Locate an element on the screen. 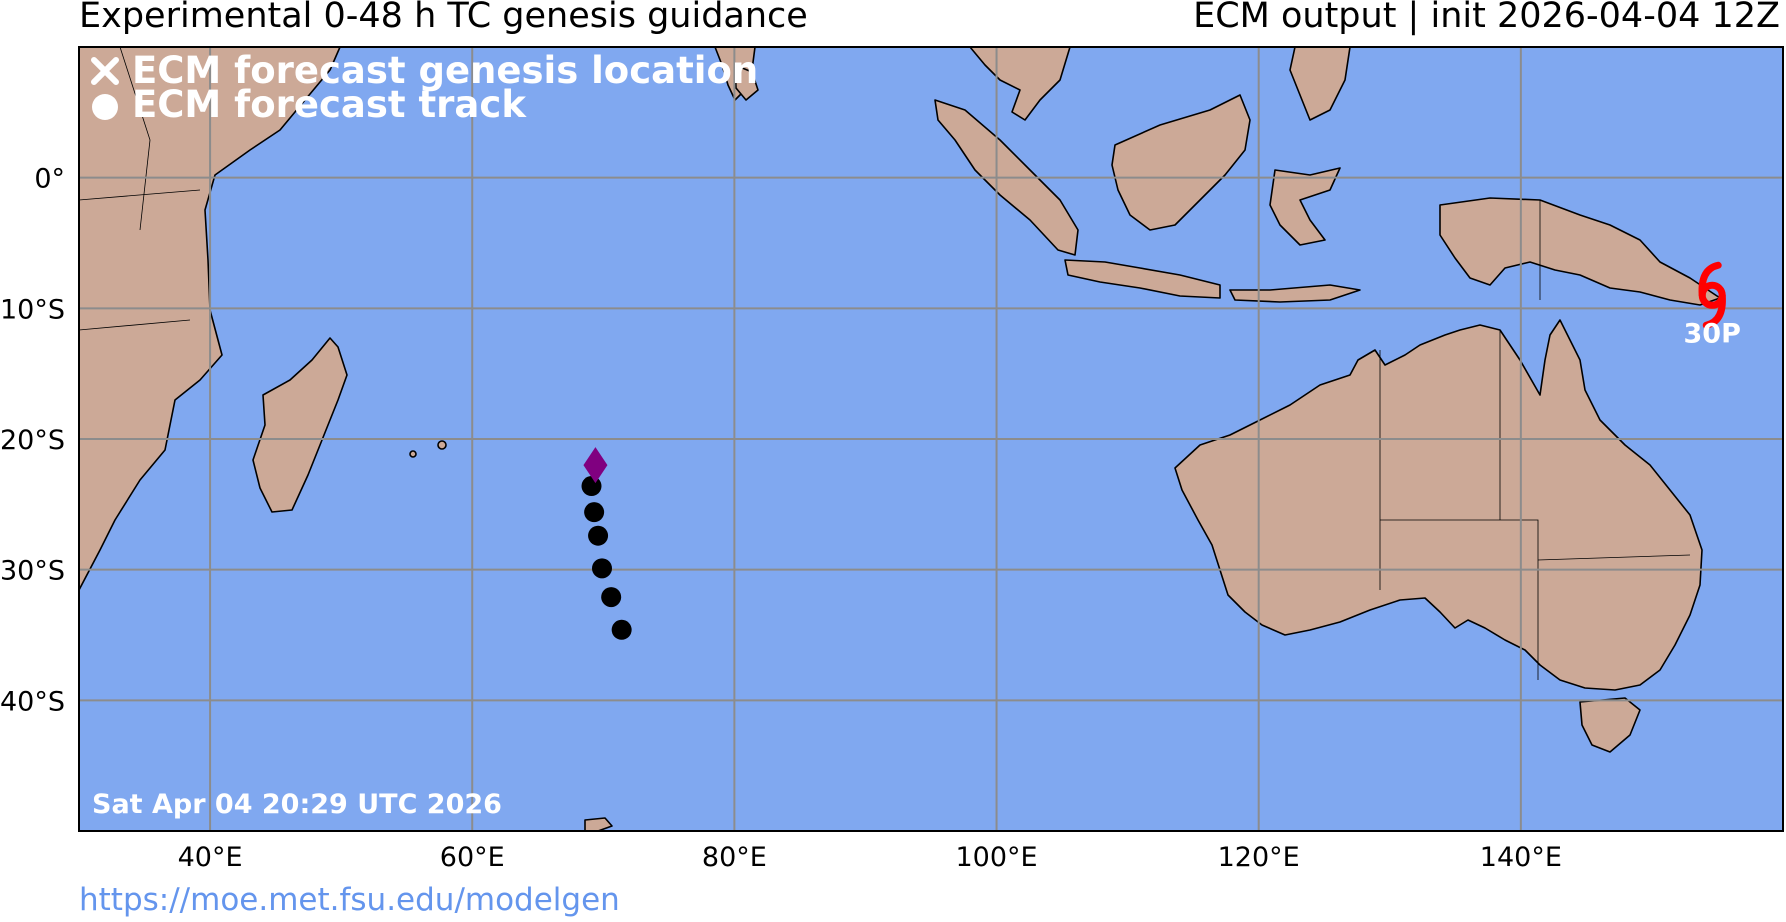 The height and width of the screenshot is (922, 1786). x-tick-label: 120°E is located at coordinates (1259, 857).